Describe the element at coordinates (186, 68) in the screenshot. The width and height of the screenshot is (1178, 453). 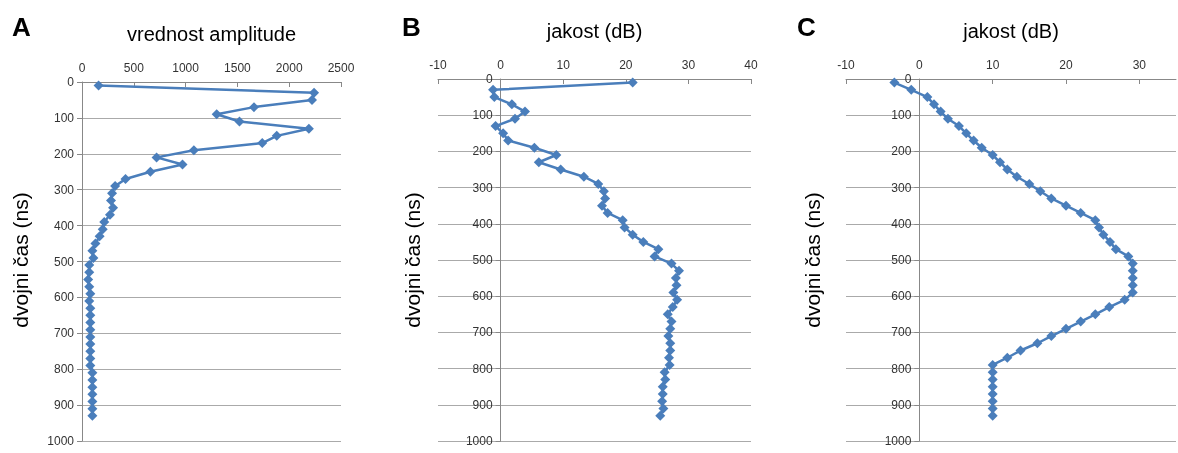
I see `x-tick-label: 1000` at that location.